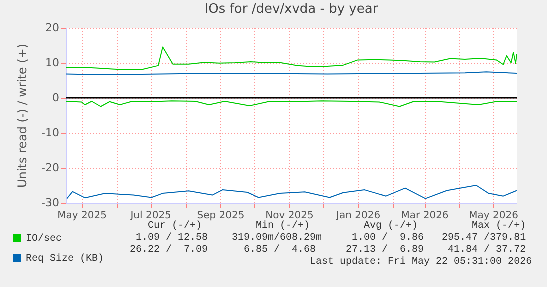  I want to click on text: 1.09 / 12.58 319.09m/608.29m 1.00 / 9.86 295.47 /379.81, so click(331, 238).